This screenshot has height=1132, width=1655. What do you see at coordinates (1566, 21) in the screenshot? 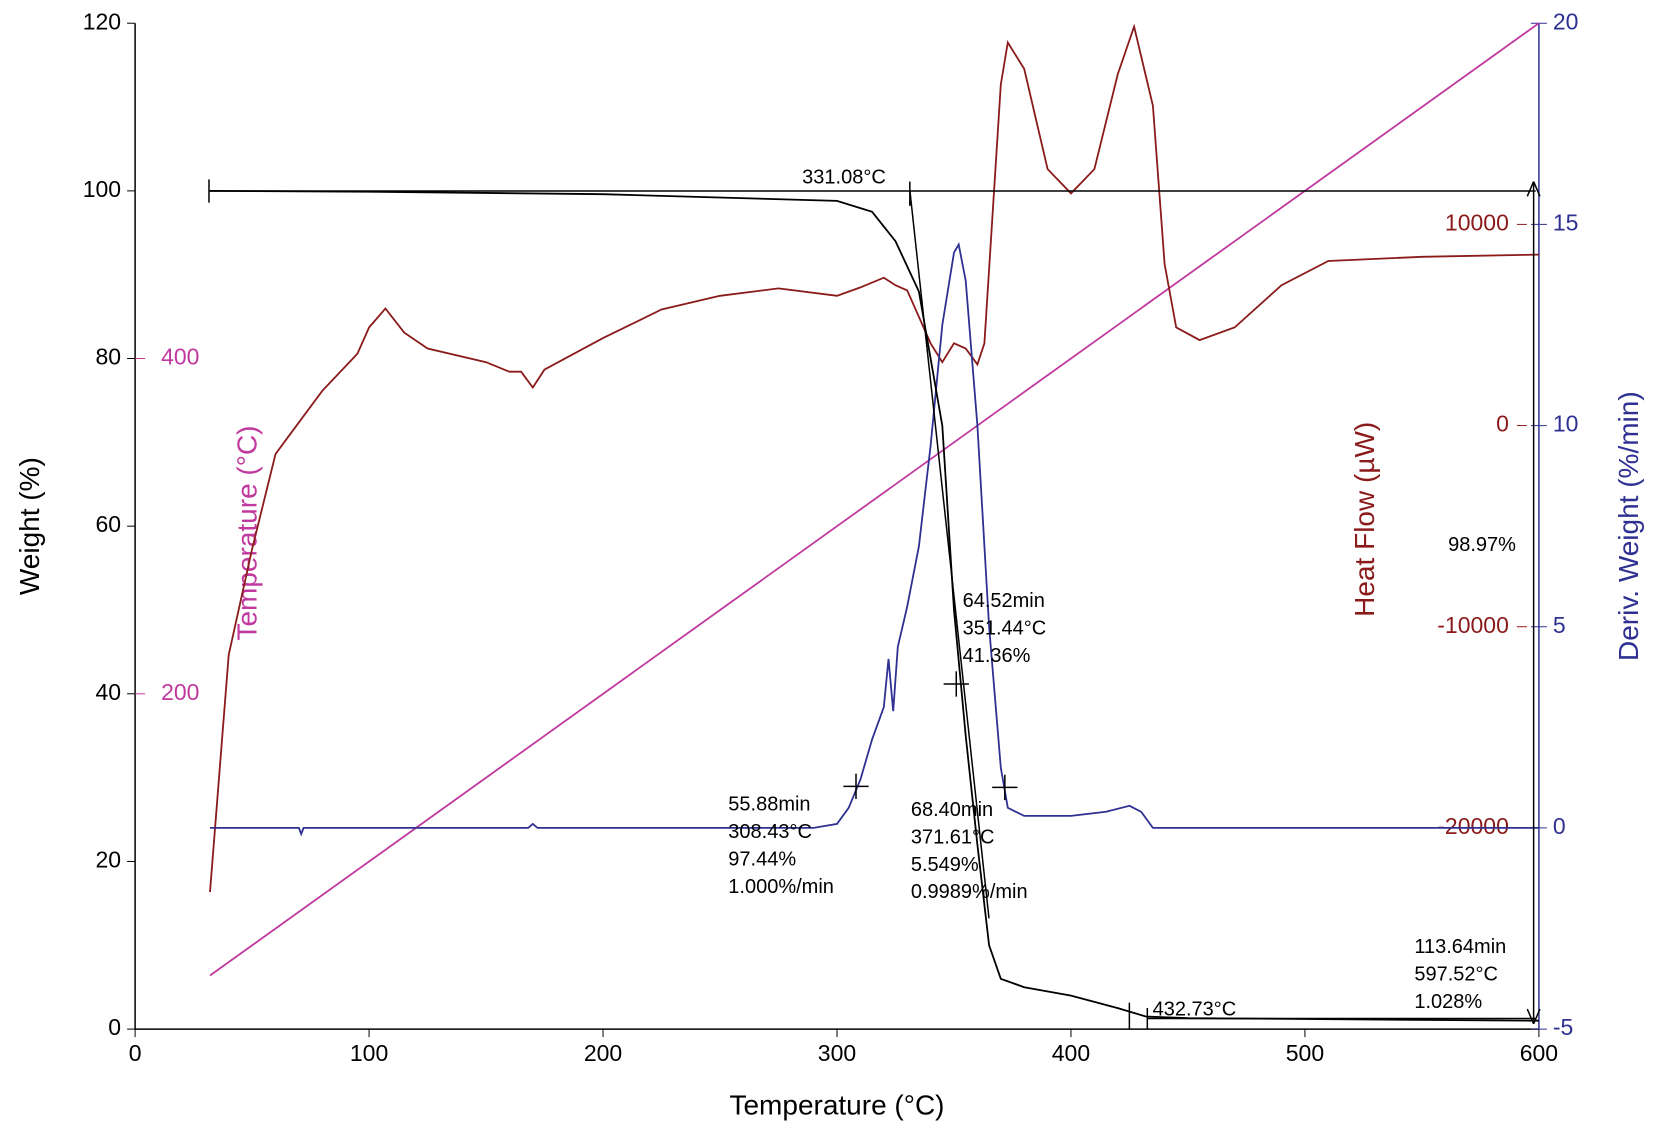
I see `y2-tick-label: 20` at bounding box center [1566, 21].